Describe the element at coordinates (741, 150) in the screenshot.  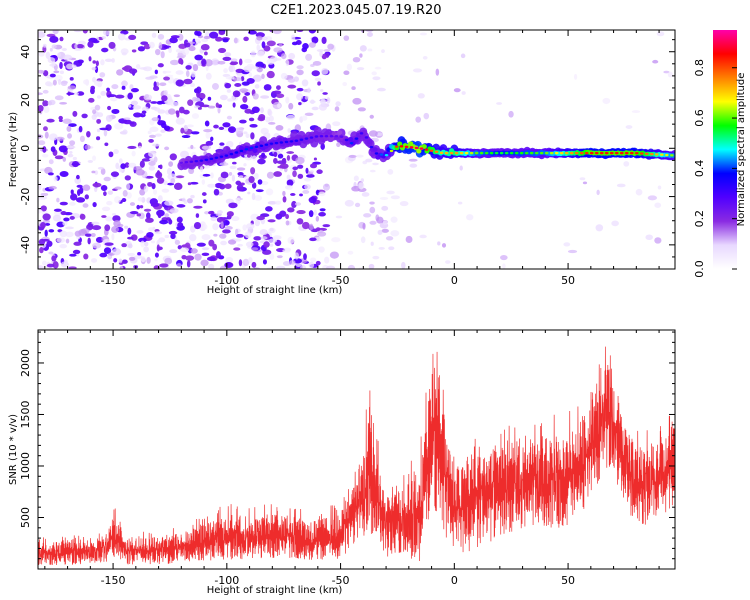
I see `colorbar-label: Normalized spectral amplitude` at that location.